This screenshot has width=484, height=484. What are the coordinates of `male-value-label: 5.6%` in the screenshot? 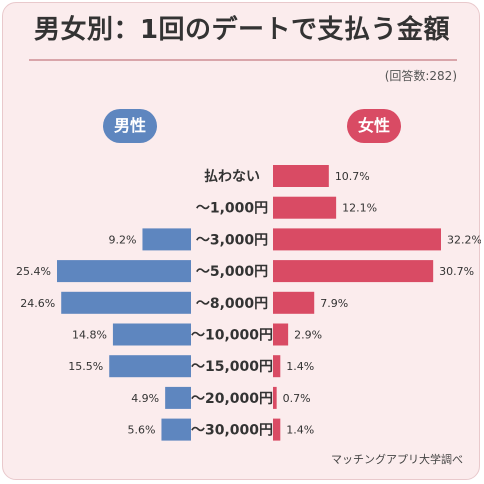 It's located at (142, 430).